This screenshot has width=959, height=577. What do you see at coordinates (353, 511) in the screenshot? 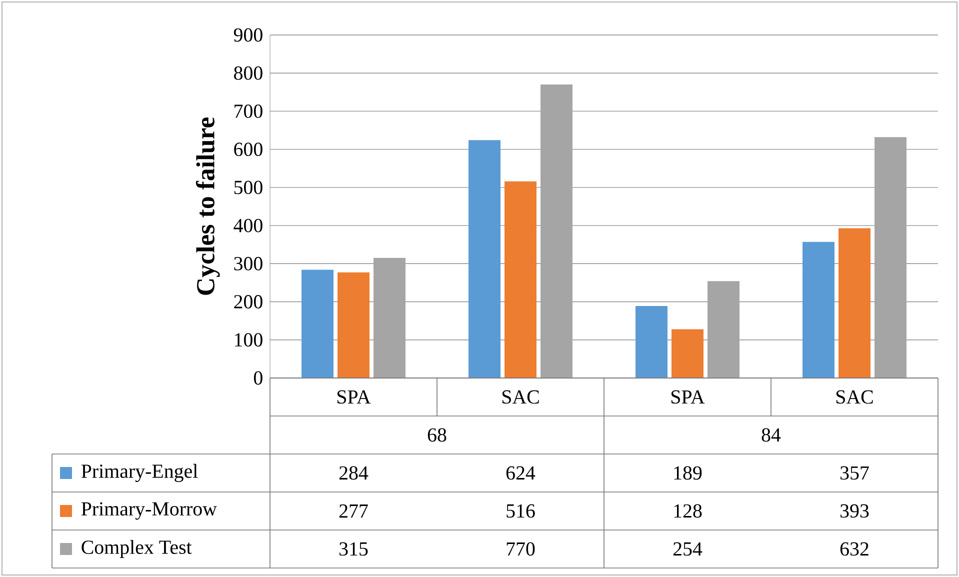
I see `data-label: 277` at bounding box center [353, 511].